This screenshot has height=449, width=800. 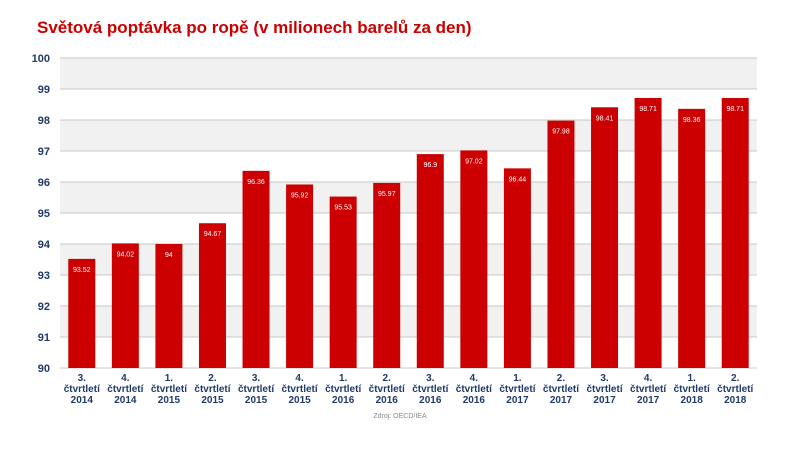 I want to click on data-label: 95.92, so click(x=300, y=195).